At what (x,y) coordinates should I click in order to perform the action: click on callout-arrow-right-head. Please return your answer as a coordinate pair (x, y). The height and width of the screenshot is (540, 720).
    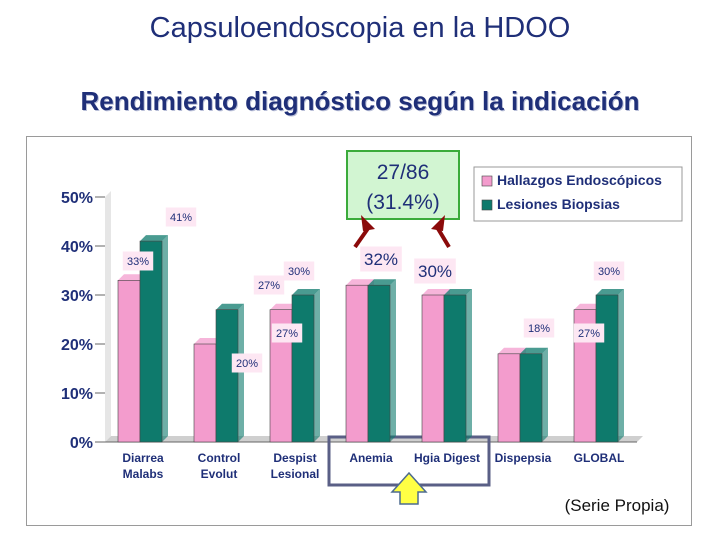
    Looking at the image, I should click on (438, 223).